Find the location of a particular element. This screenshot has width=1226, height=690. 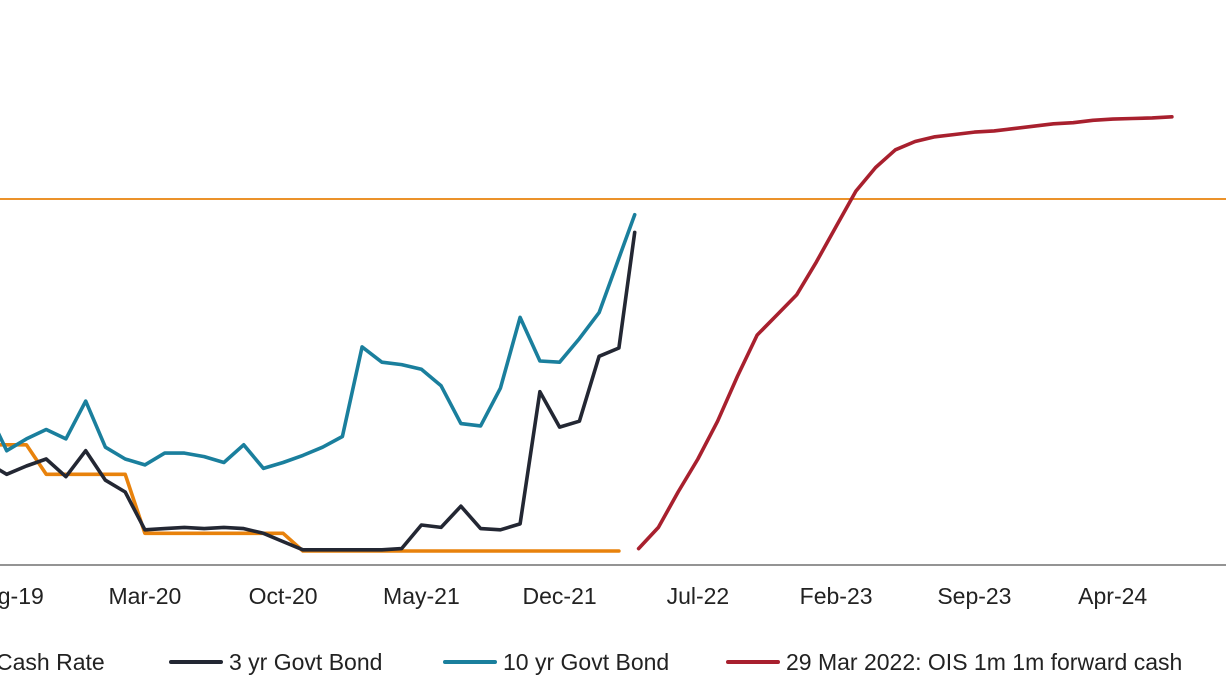

x-tick-label: May-21 is located at coordinates (421, 596).